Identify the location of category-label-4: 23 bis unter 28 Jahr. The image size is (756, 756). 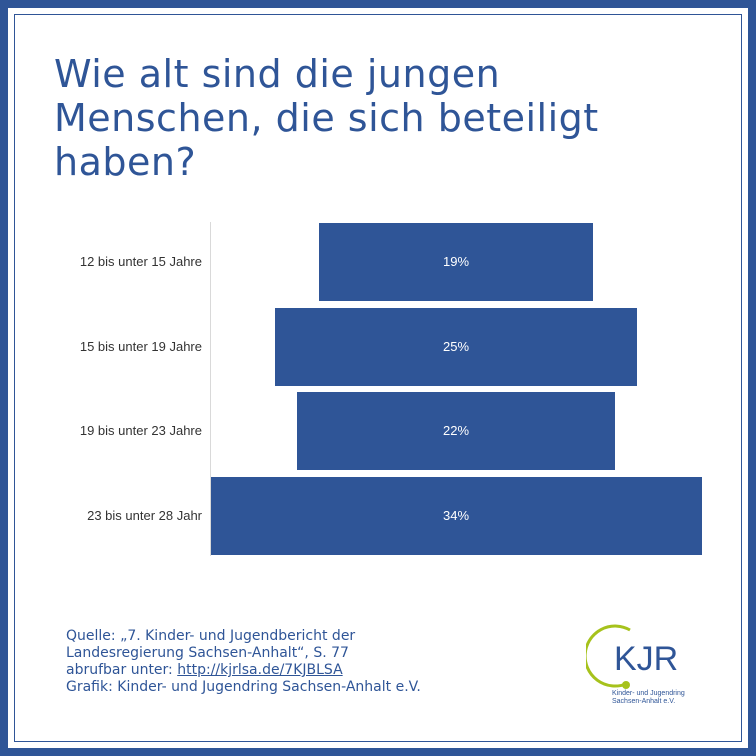
(144, 515).